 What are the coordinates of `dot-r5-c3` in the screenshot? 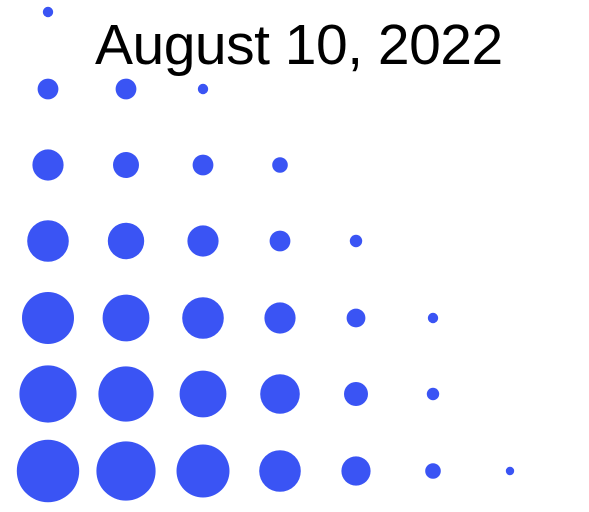 It's located at (203, 318).